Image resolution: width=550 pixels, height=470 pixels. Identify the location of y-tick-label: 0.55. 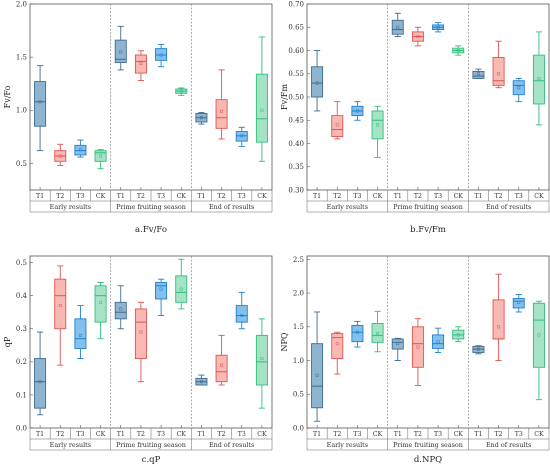
(296, 74).